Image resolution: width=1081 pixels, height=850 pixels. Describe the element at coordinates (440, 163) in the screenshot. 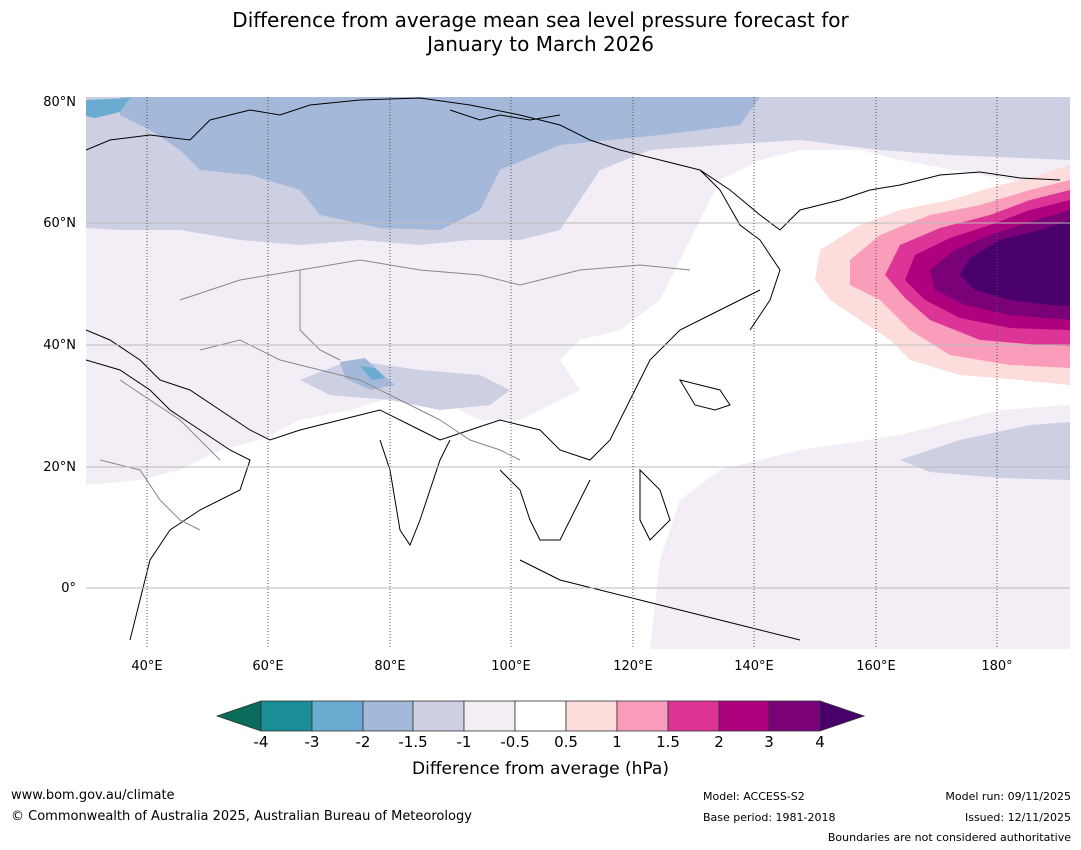

I see `contour-minus2-north` at that location.